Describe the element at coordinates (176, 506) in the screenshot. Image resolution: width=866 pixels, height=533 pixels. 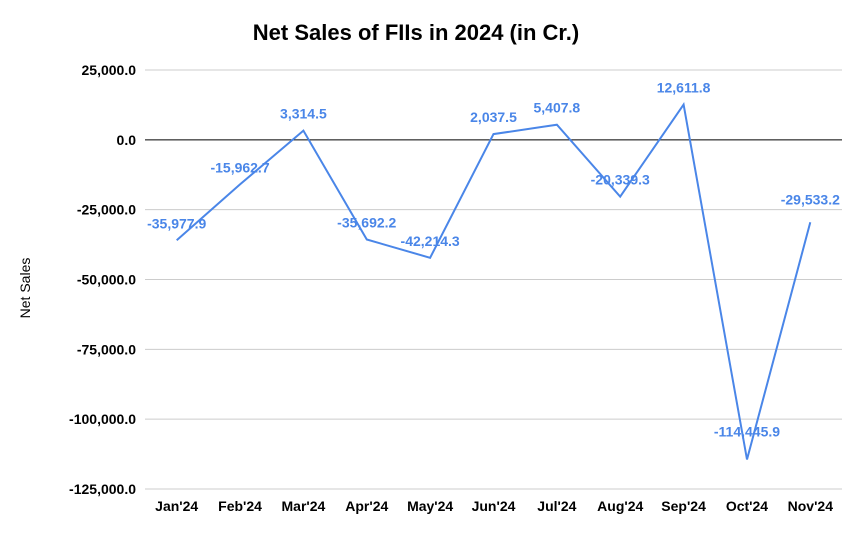
I see `x-tick-label: Jan'24` at that location.